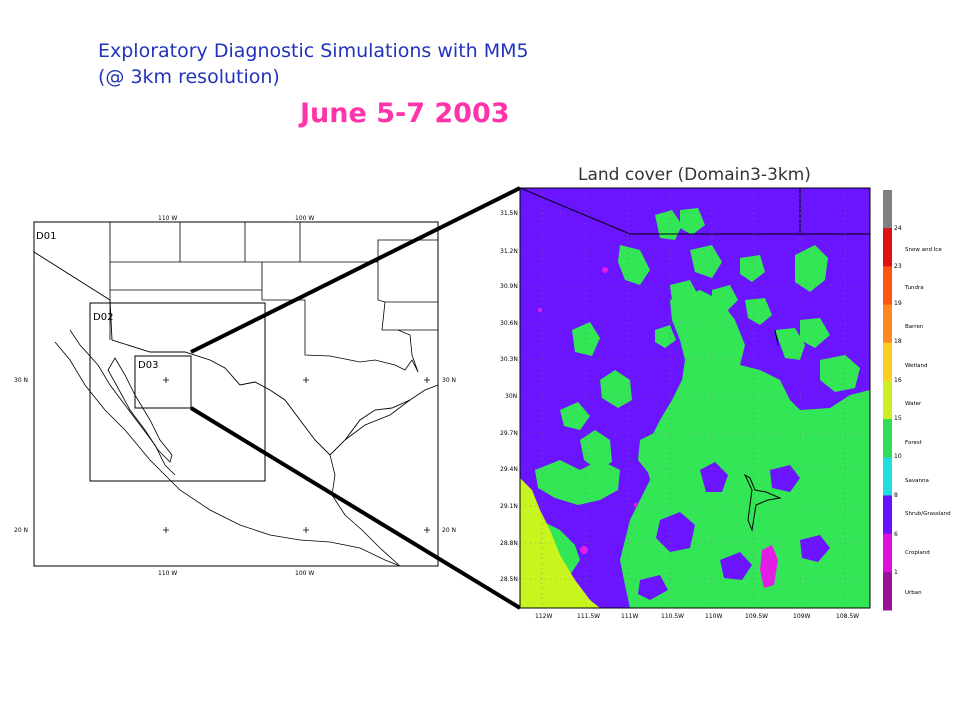 The image size is (960, 720). Describe the element at coordinates (898, 303) in the screenshot. I see `legend-tick: 19` at that location.